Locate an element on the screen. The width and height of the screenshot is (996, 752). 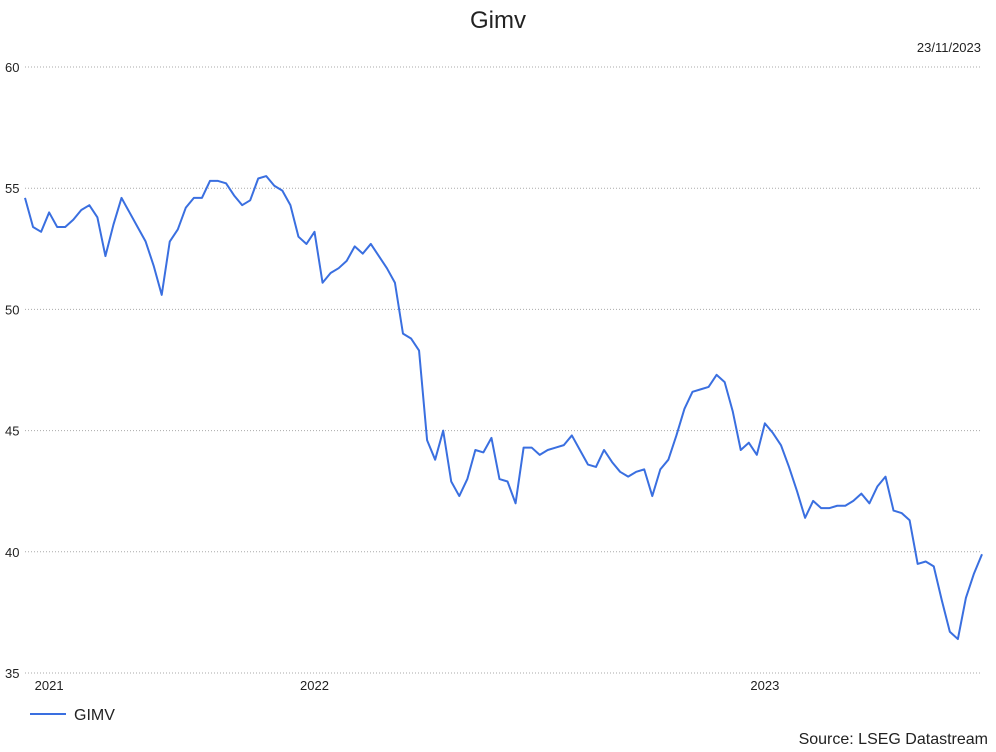
y-tick-label: 45 is located at coordinates (12, 431).